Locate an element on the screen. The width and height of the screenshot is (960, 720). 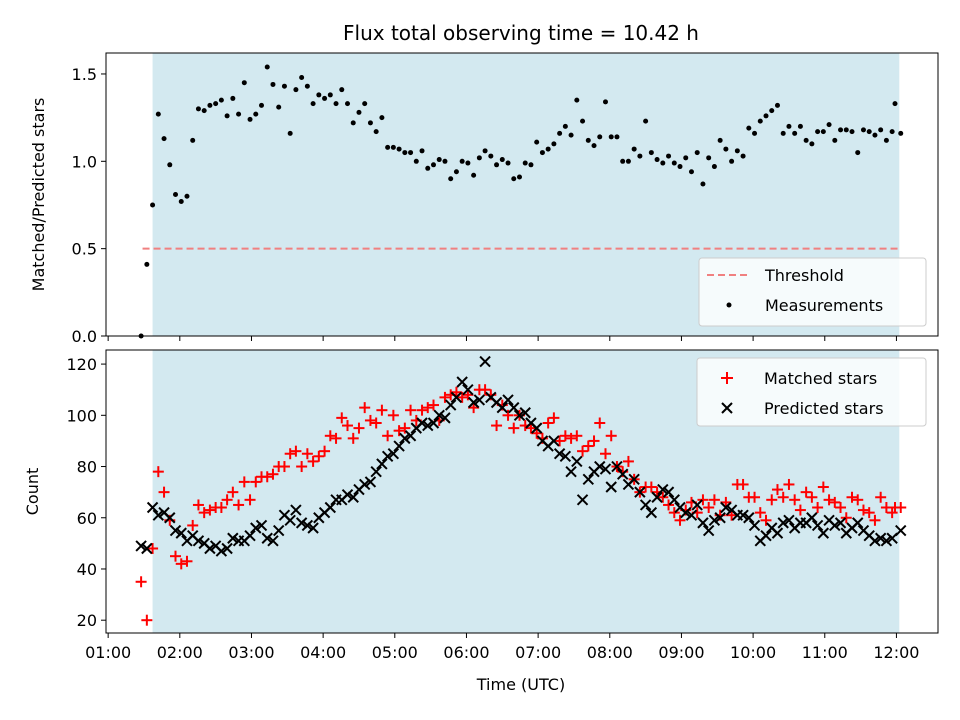
bottom-y-ticks: 20 40 60 80 100 120 is located at coordinates (86, 492).